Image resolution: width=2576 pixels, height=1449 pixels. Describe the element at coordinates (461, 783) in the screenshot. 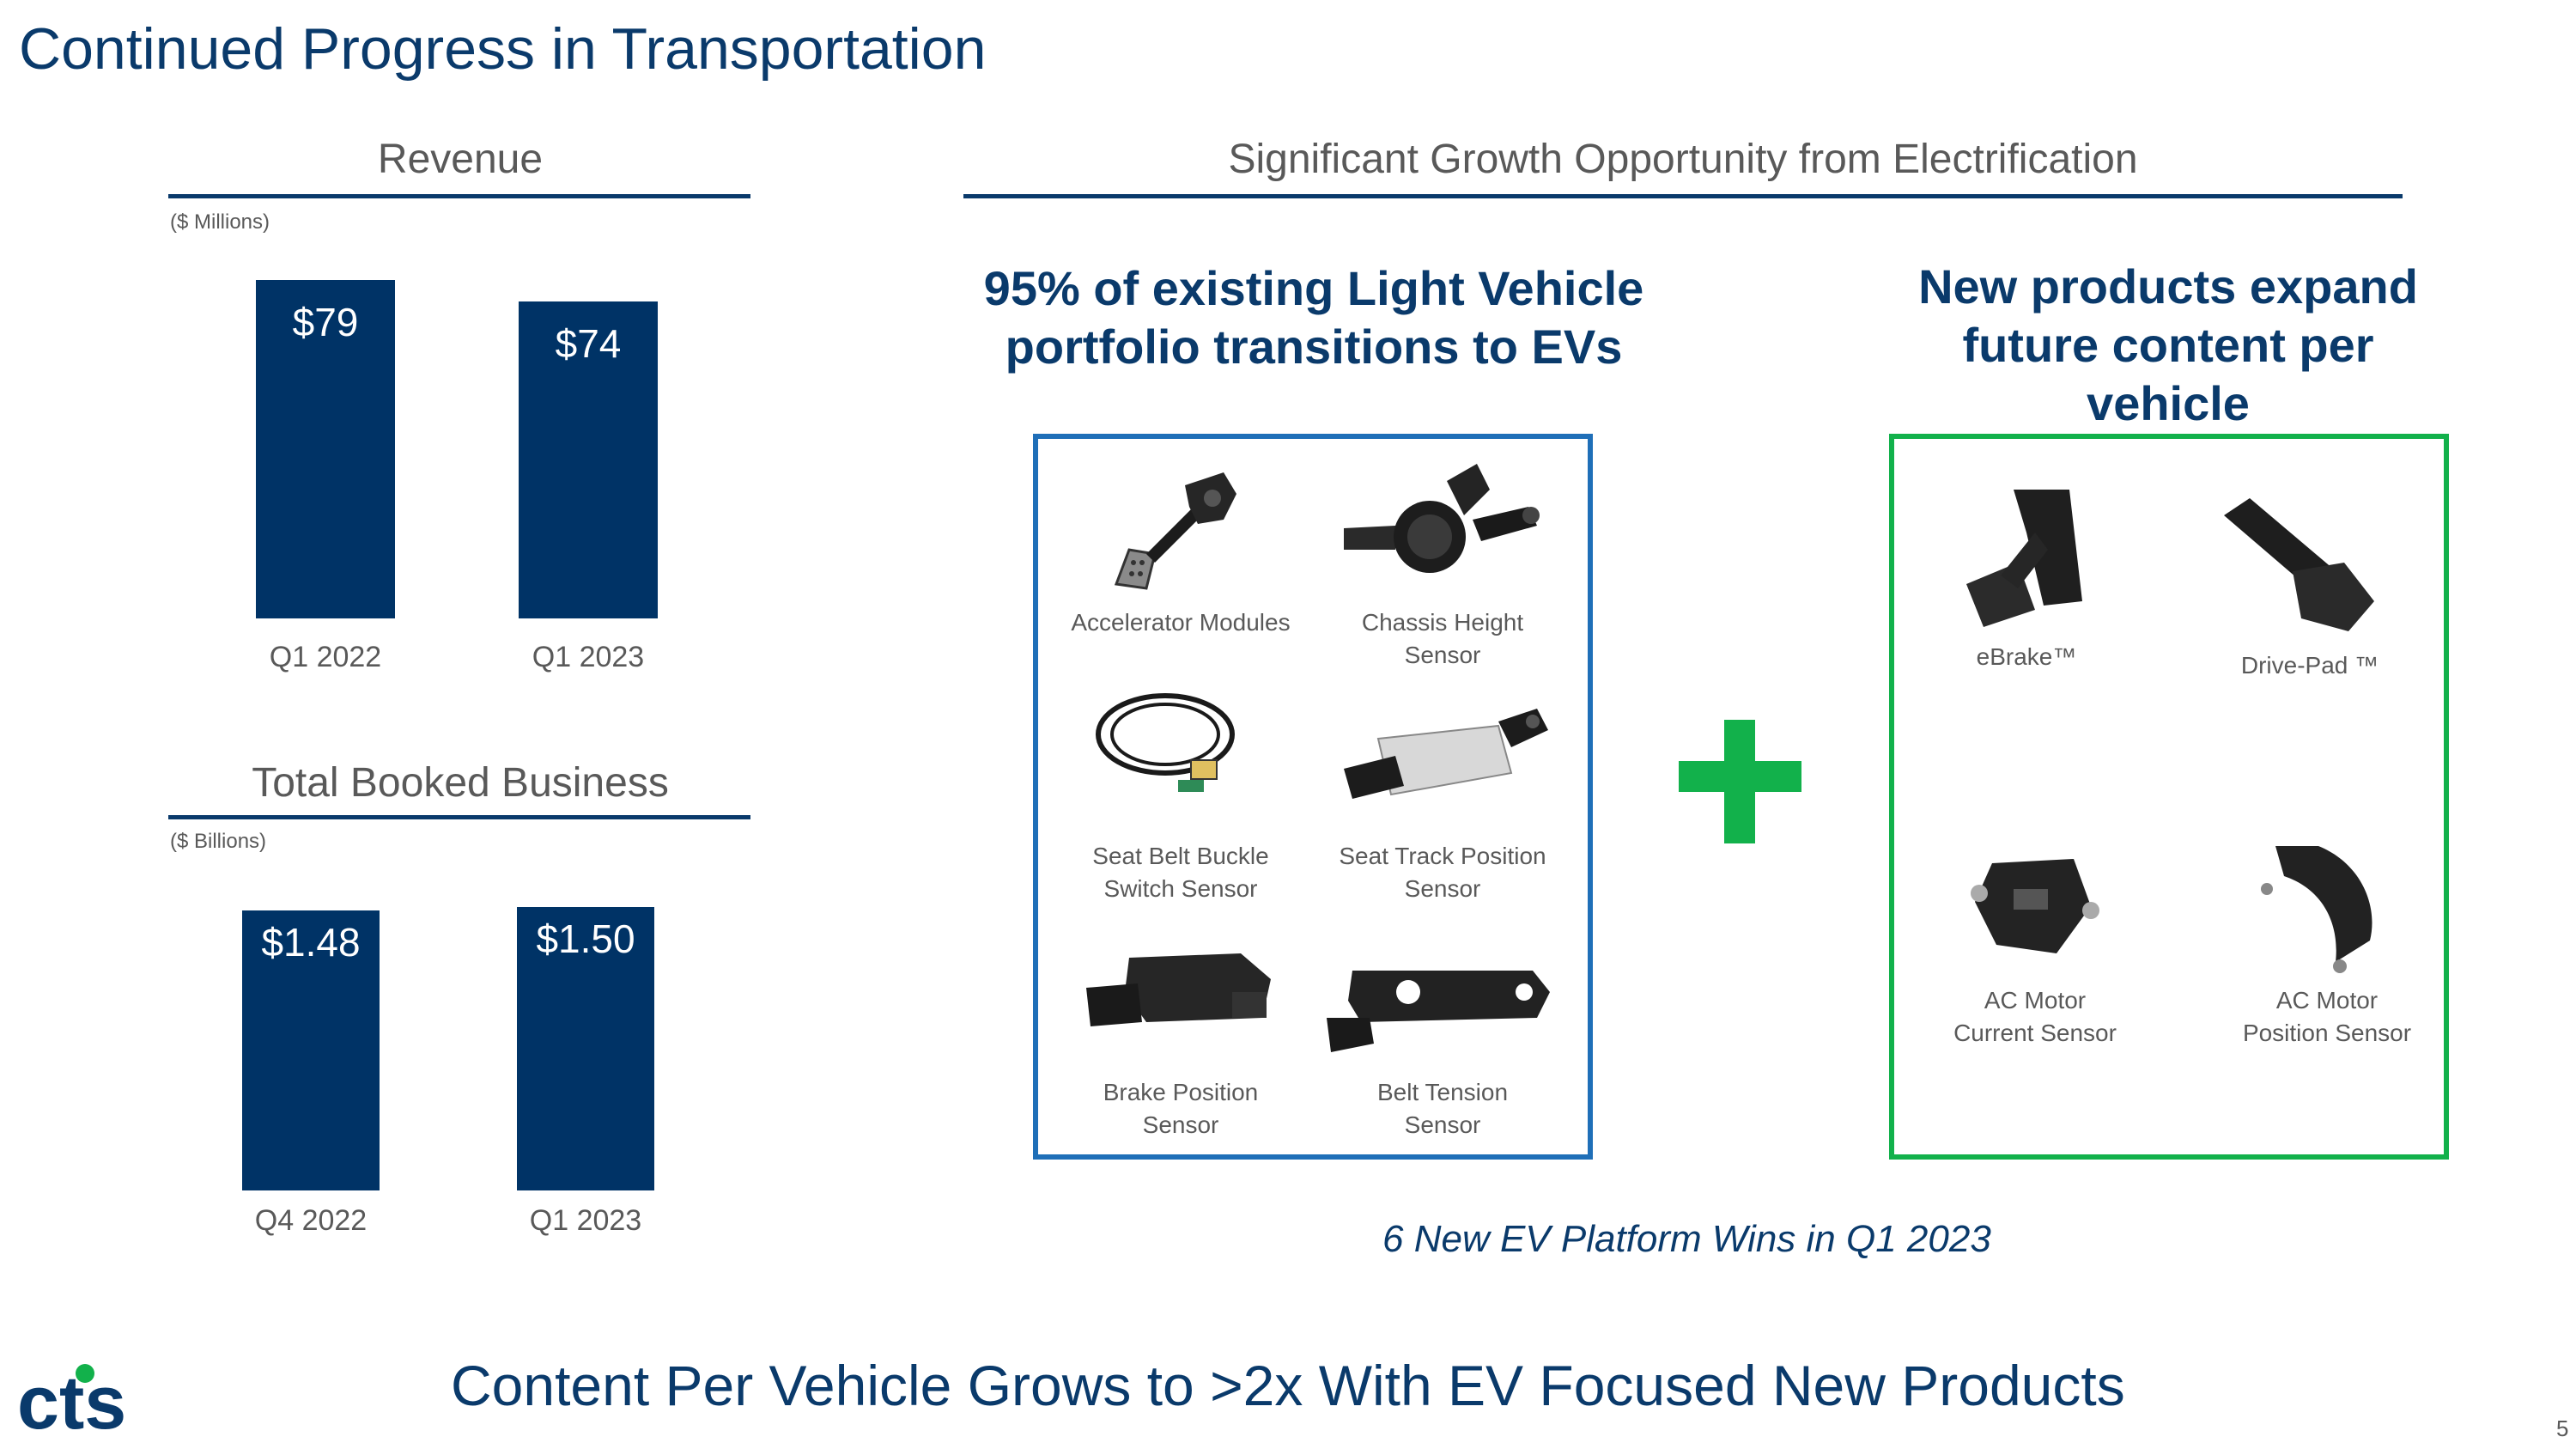

I see `booked-title: Total Booked Business` at that location.